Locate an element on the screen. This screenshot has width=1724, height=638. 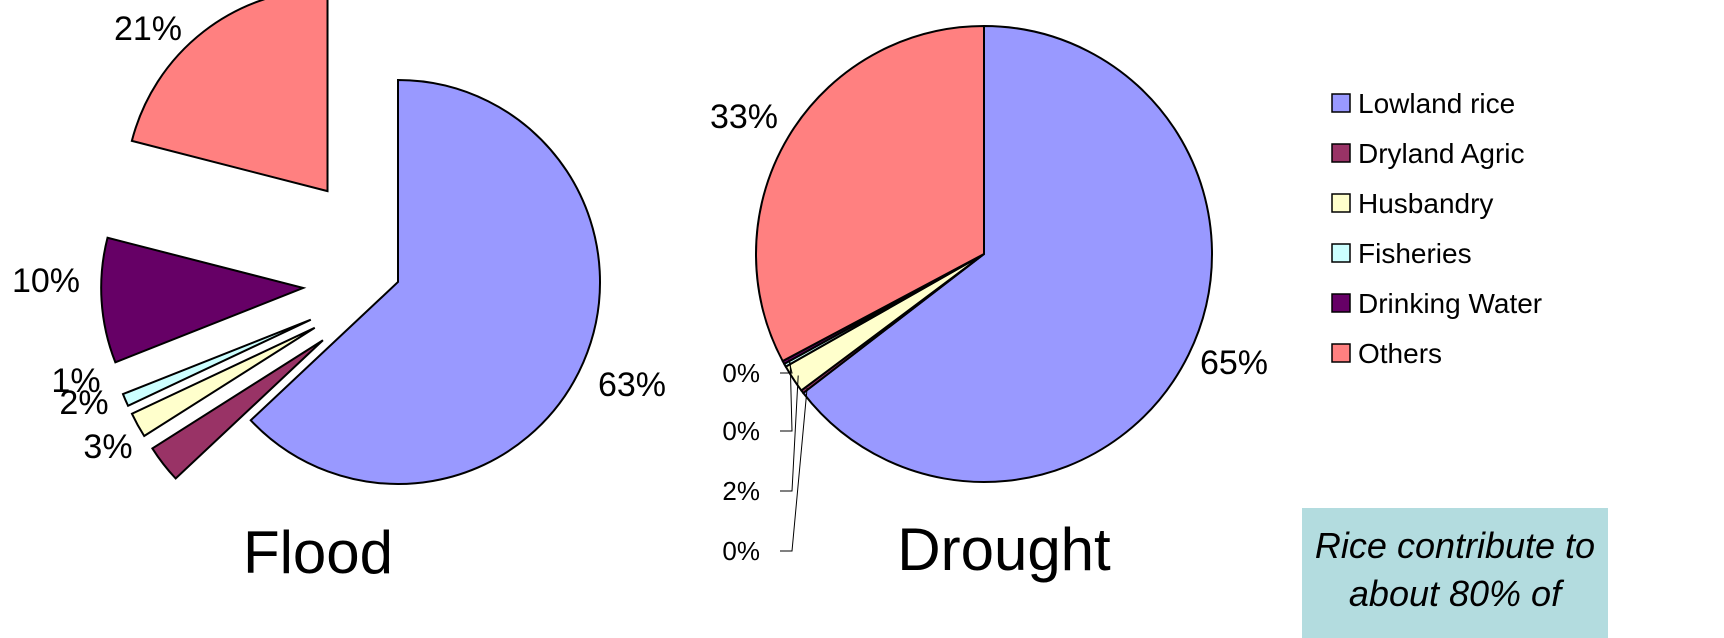
legend-swatch-fisheries is located at coordinates (1341, 253).